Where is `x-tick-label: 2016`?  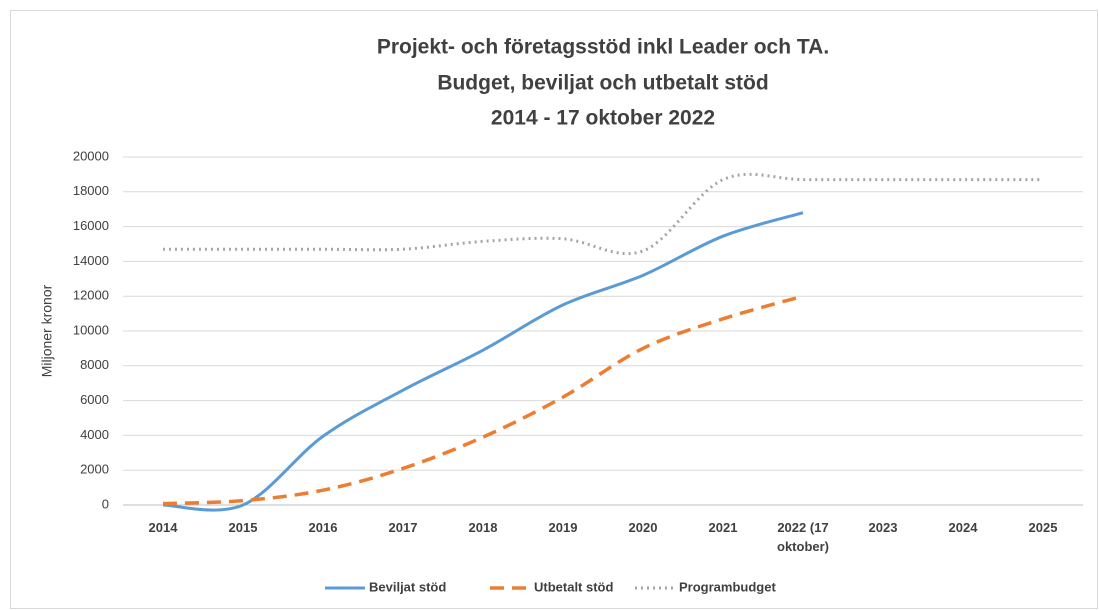 x-tick-label: 2016 is located at coordinates (323, 527).